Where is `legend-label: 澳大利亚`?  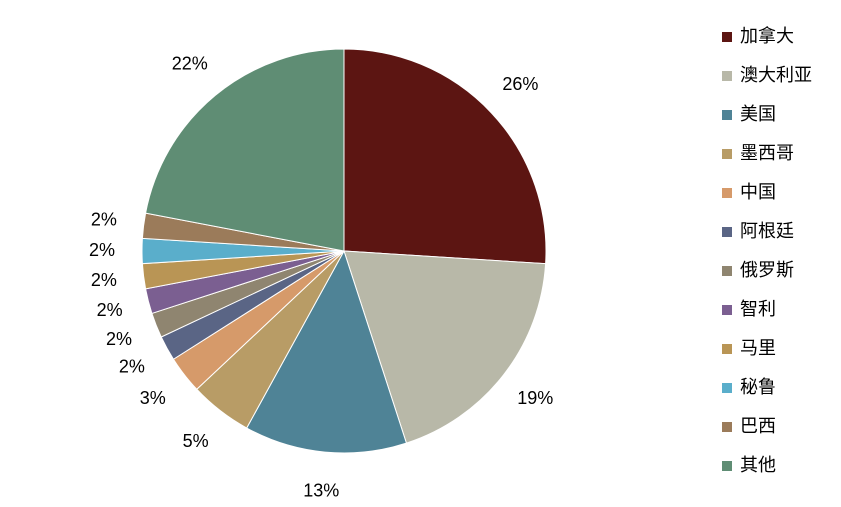
legend-label: 澳大利亚 is located at coordinates (776, 75).